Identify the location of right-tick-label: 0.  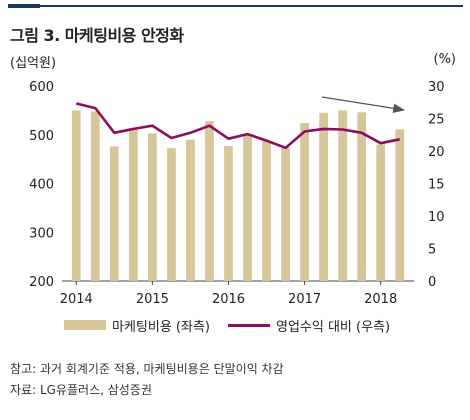
(432, 282).